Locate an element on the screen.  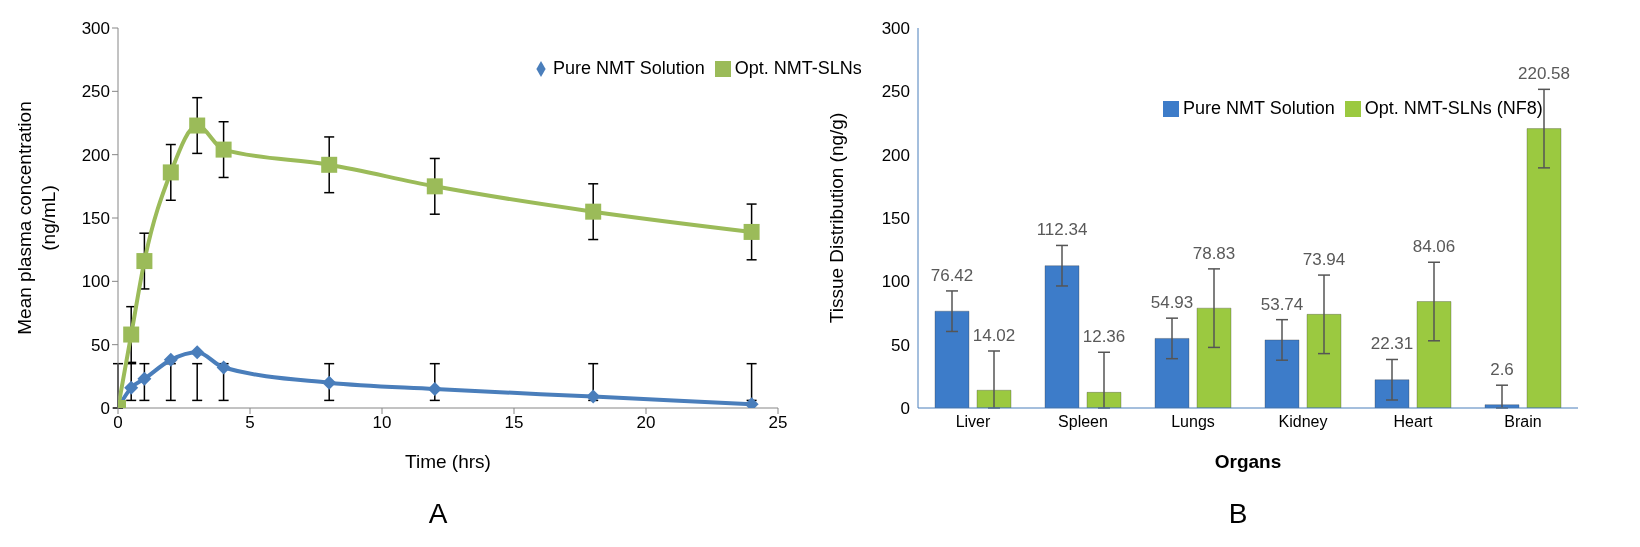
x-tick-label: 0 is located at coordinates (118, 423).